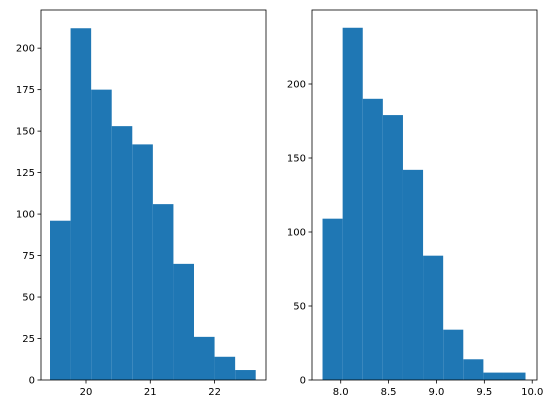 The width and height of the screenshot is (555, 409). Describe the element at coordinates (341, 392) in the screenshot. I see `x-tick-label: 8.0` at that location.